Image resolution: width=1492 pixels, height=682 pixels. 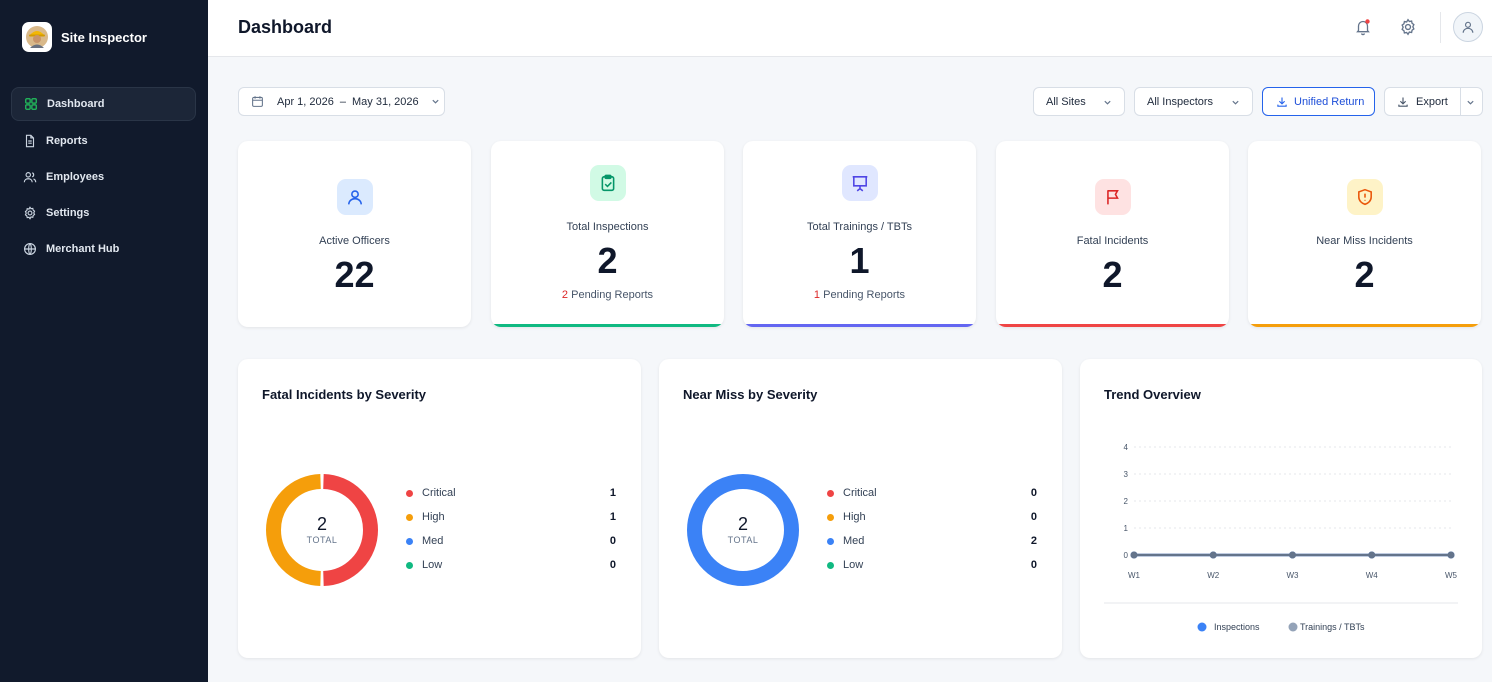 I want to click on legend-row-critical: Critical 1, so click(x=511, y=494).